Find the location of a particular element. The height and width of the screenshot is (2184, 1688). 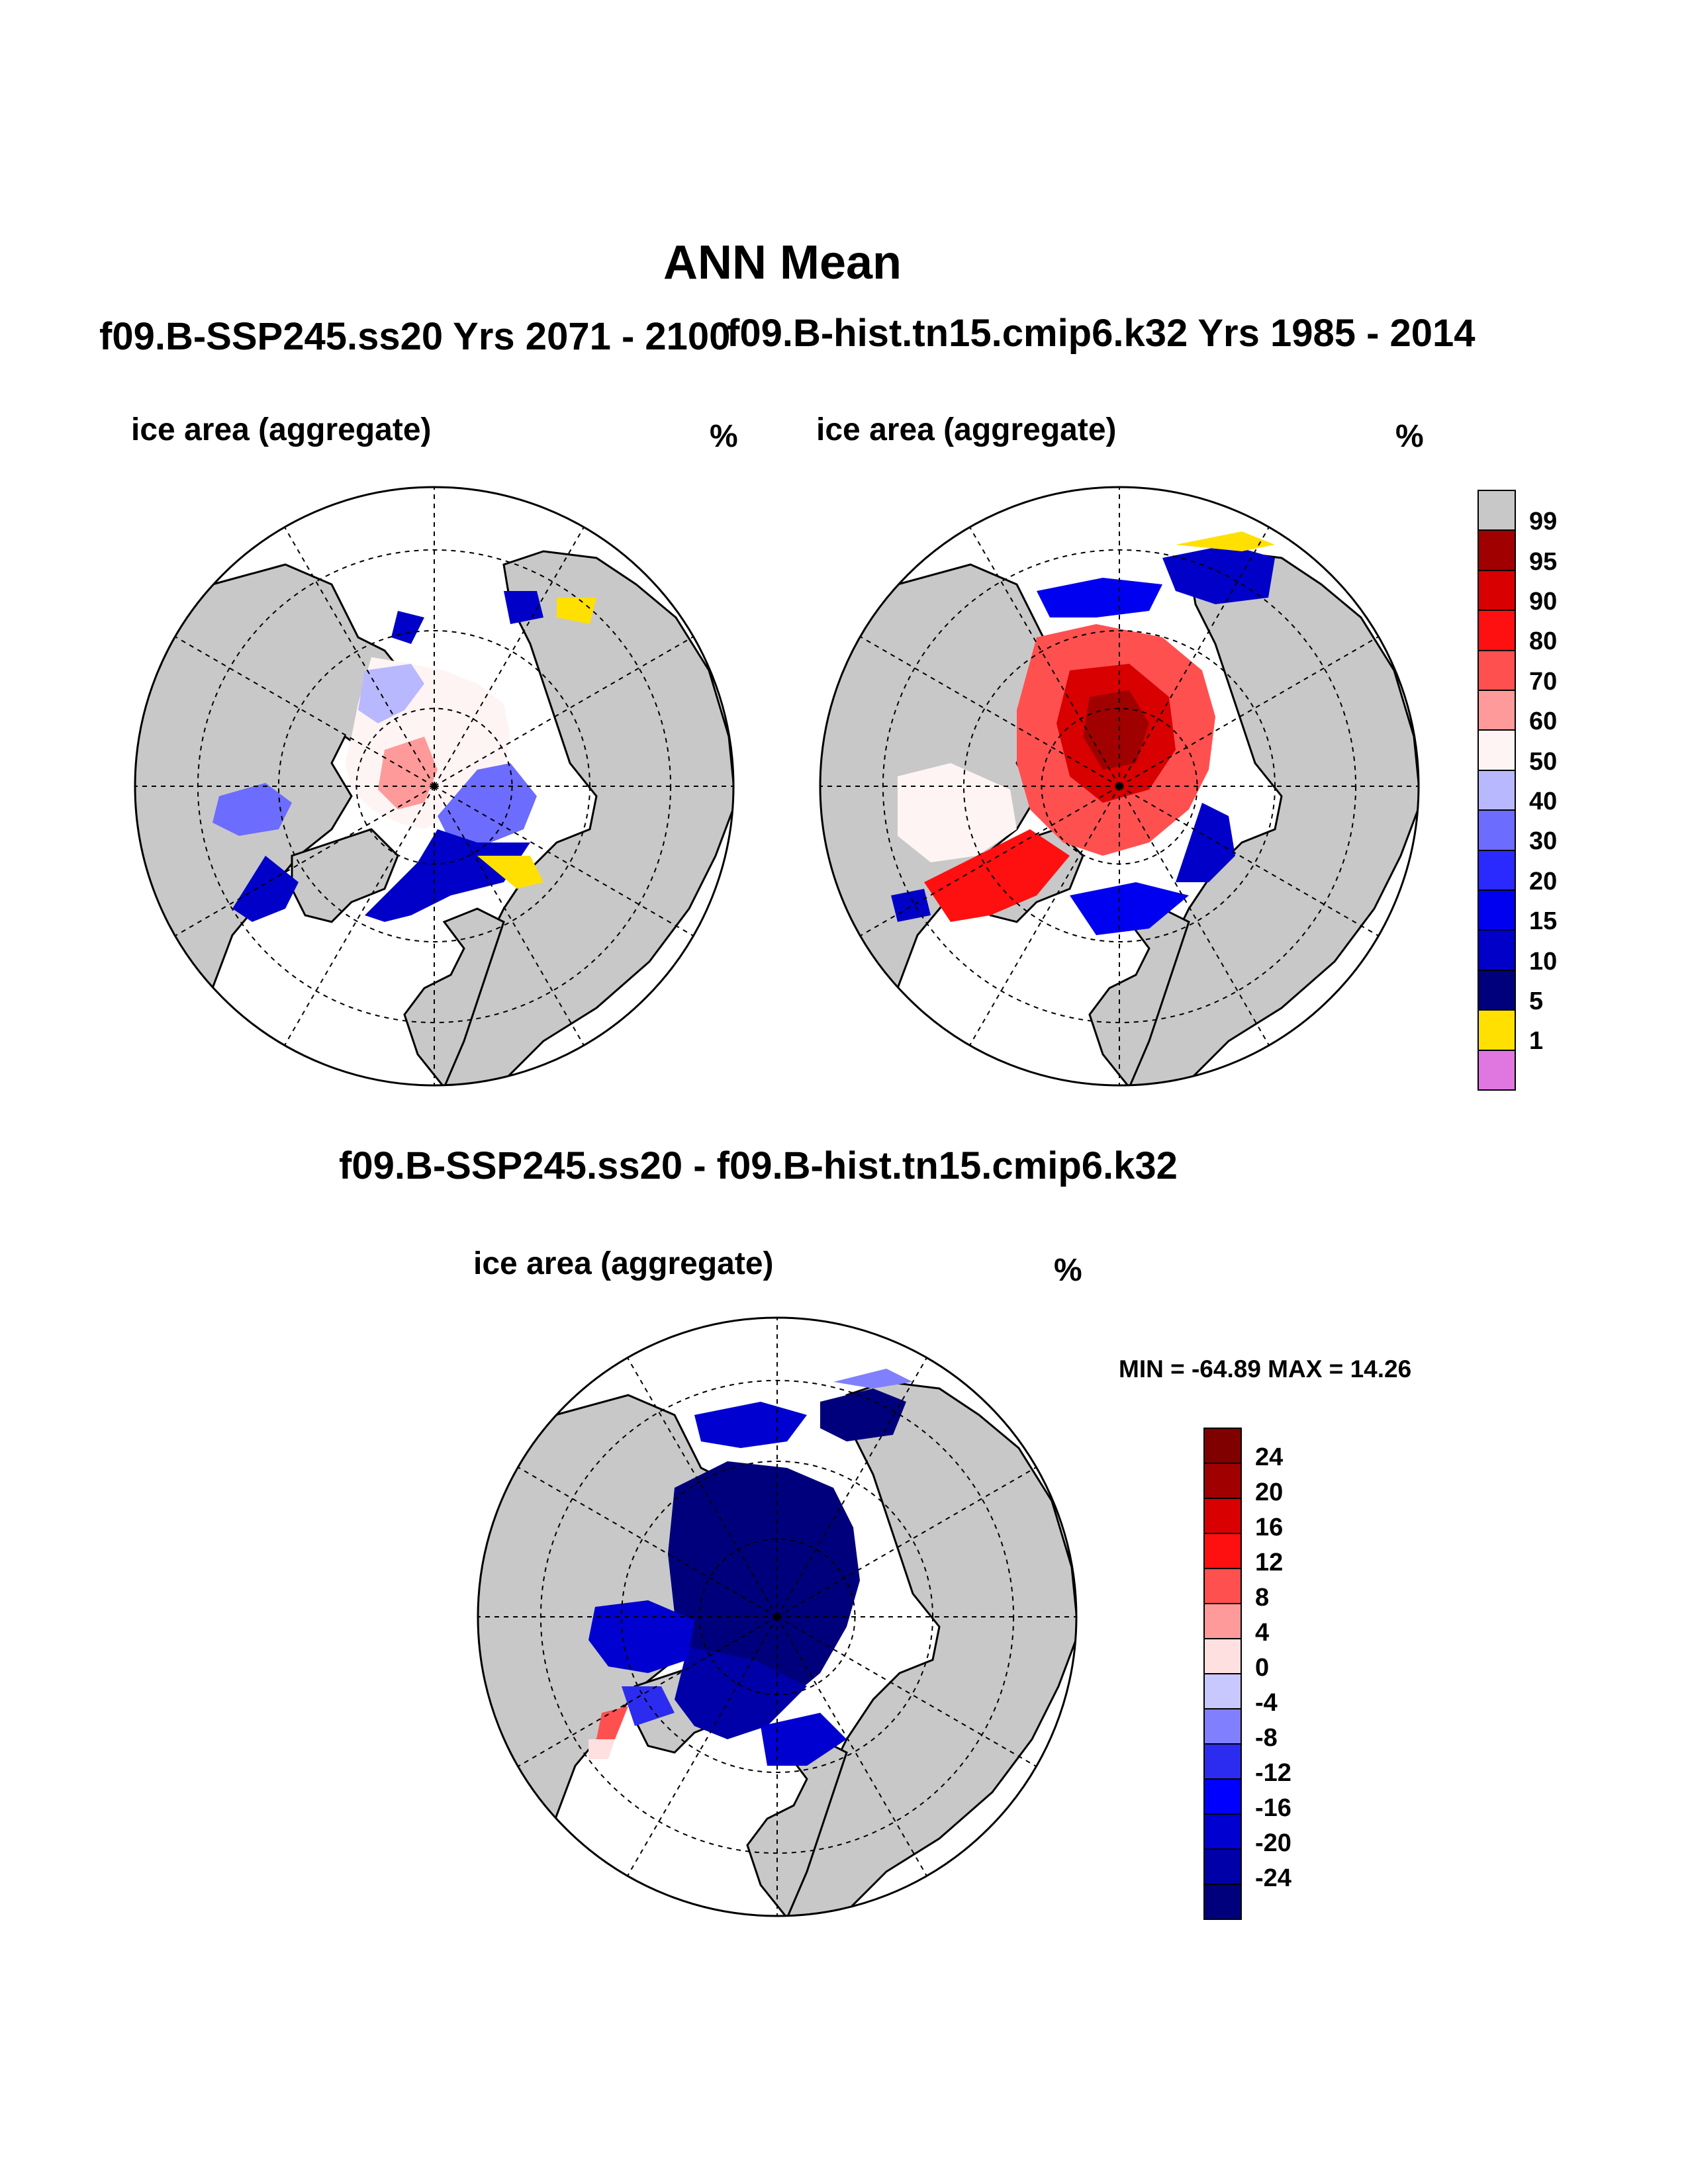

top-right-units: % is located at coordinates (1409, 437).